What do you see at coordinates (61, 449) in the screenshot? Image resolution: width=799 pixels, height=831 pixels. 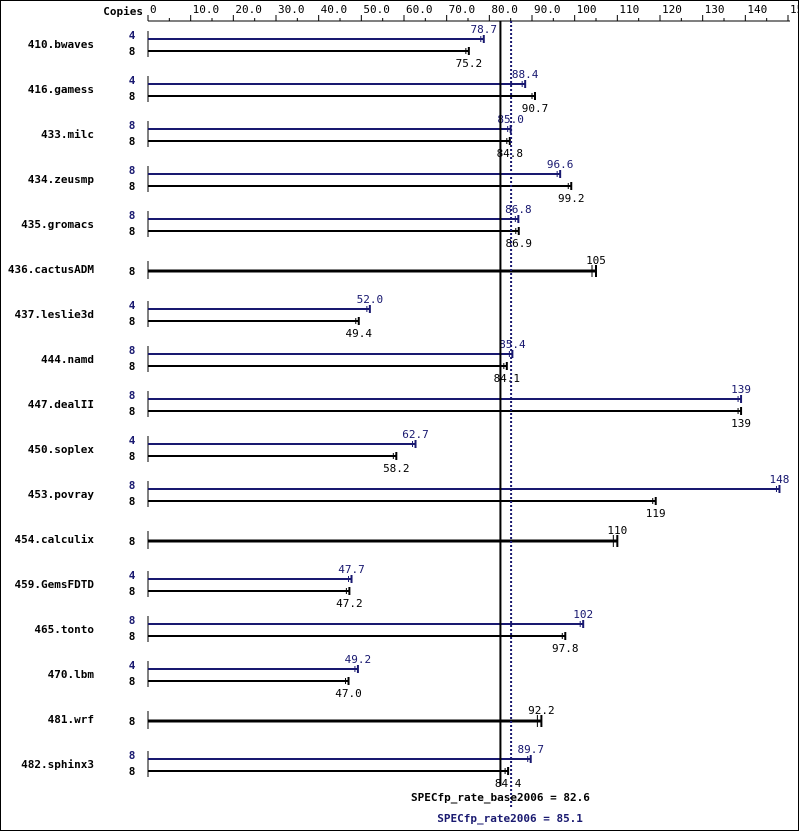 I see `benchmark-label: 450.soplex` at bounding box center [61, 449].